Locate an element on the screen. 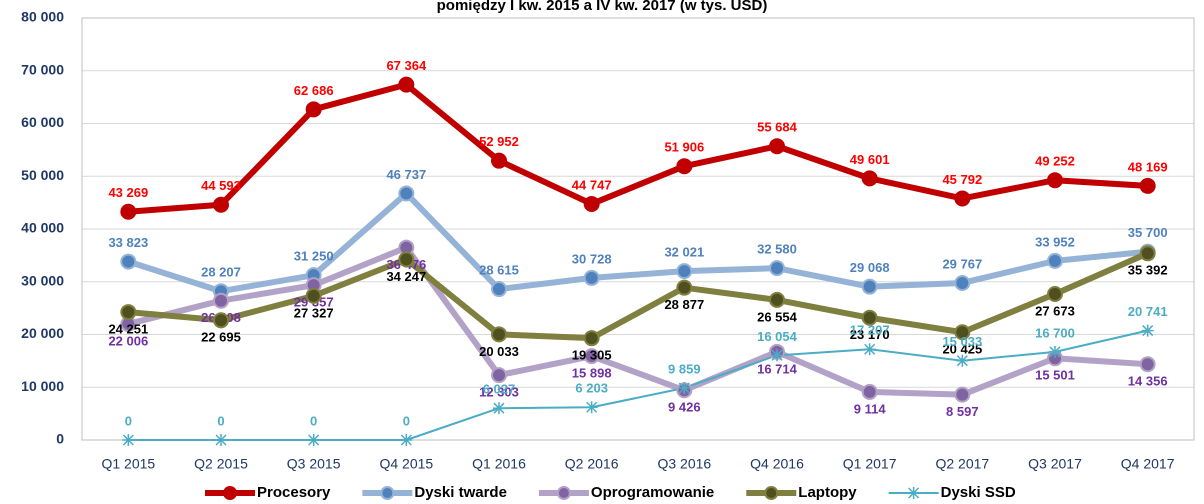  data-label: 30 728 is located at coordinates (592, 258).